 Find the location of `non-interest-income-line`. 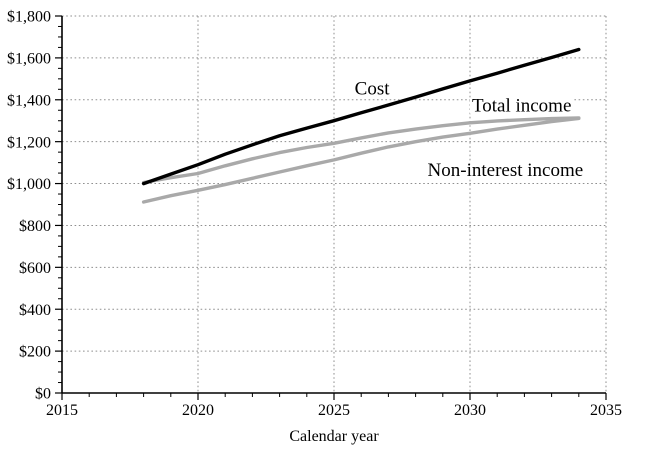

non-interest-income-line is located at coordinates (361, 160).